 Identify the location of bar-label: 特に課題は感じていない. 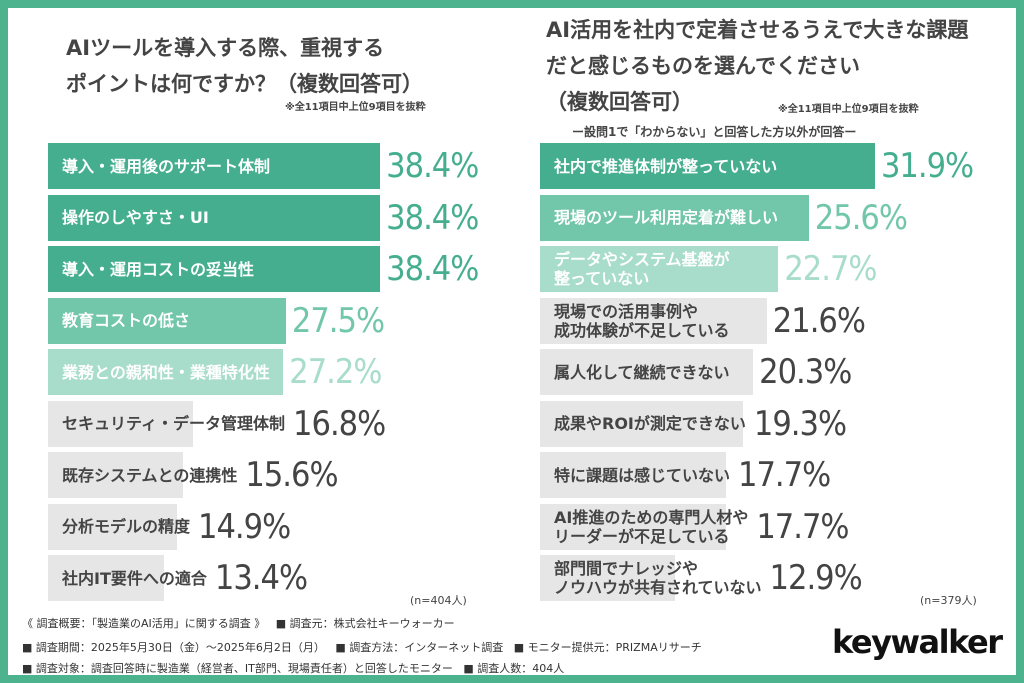
(642, 475).